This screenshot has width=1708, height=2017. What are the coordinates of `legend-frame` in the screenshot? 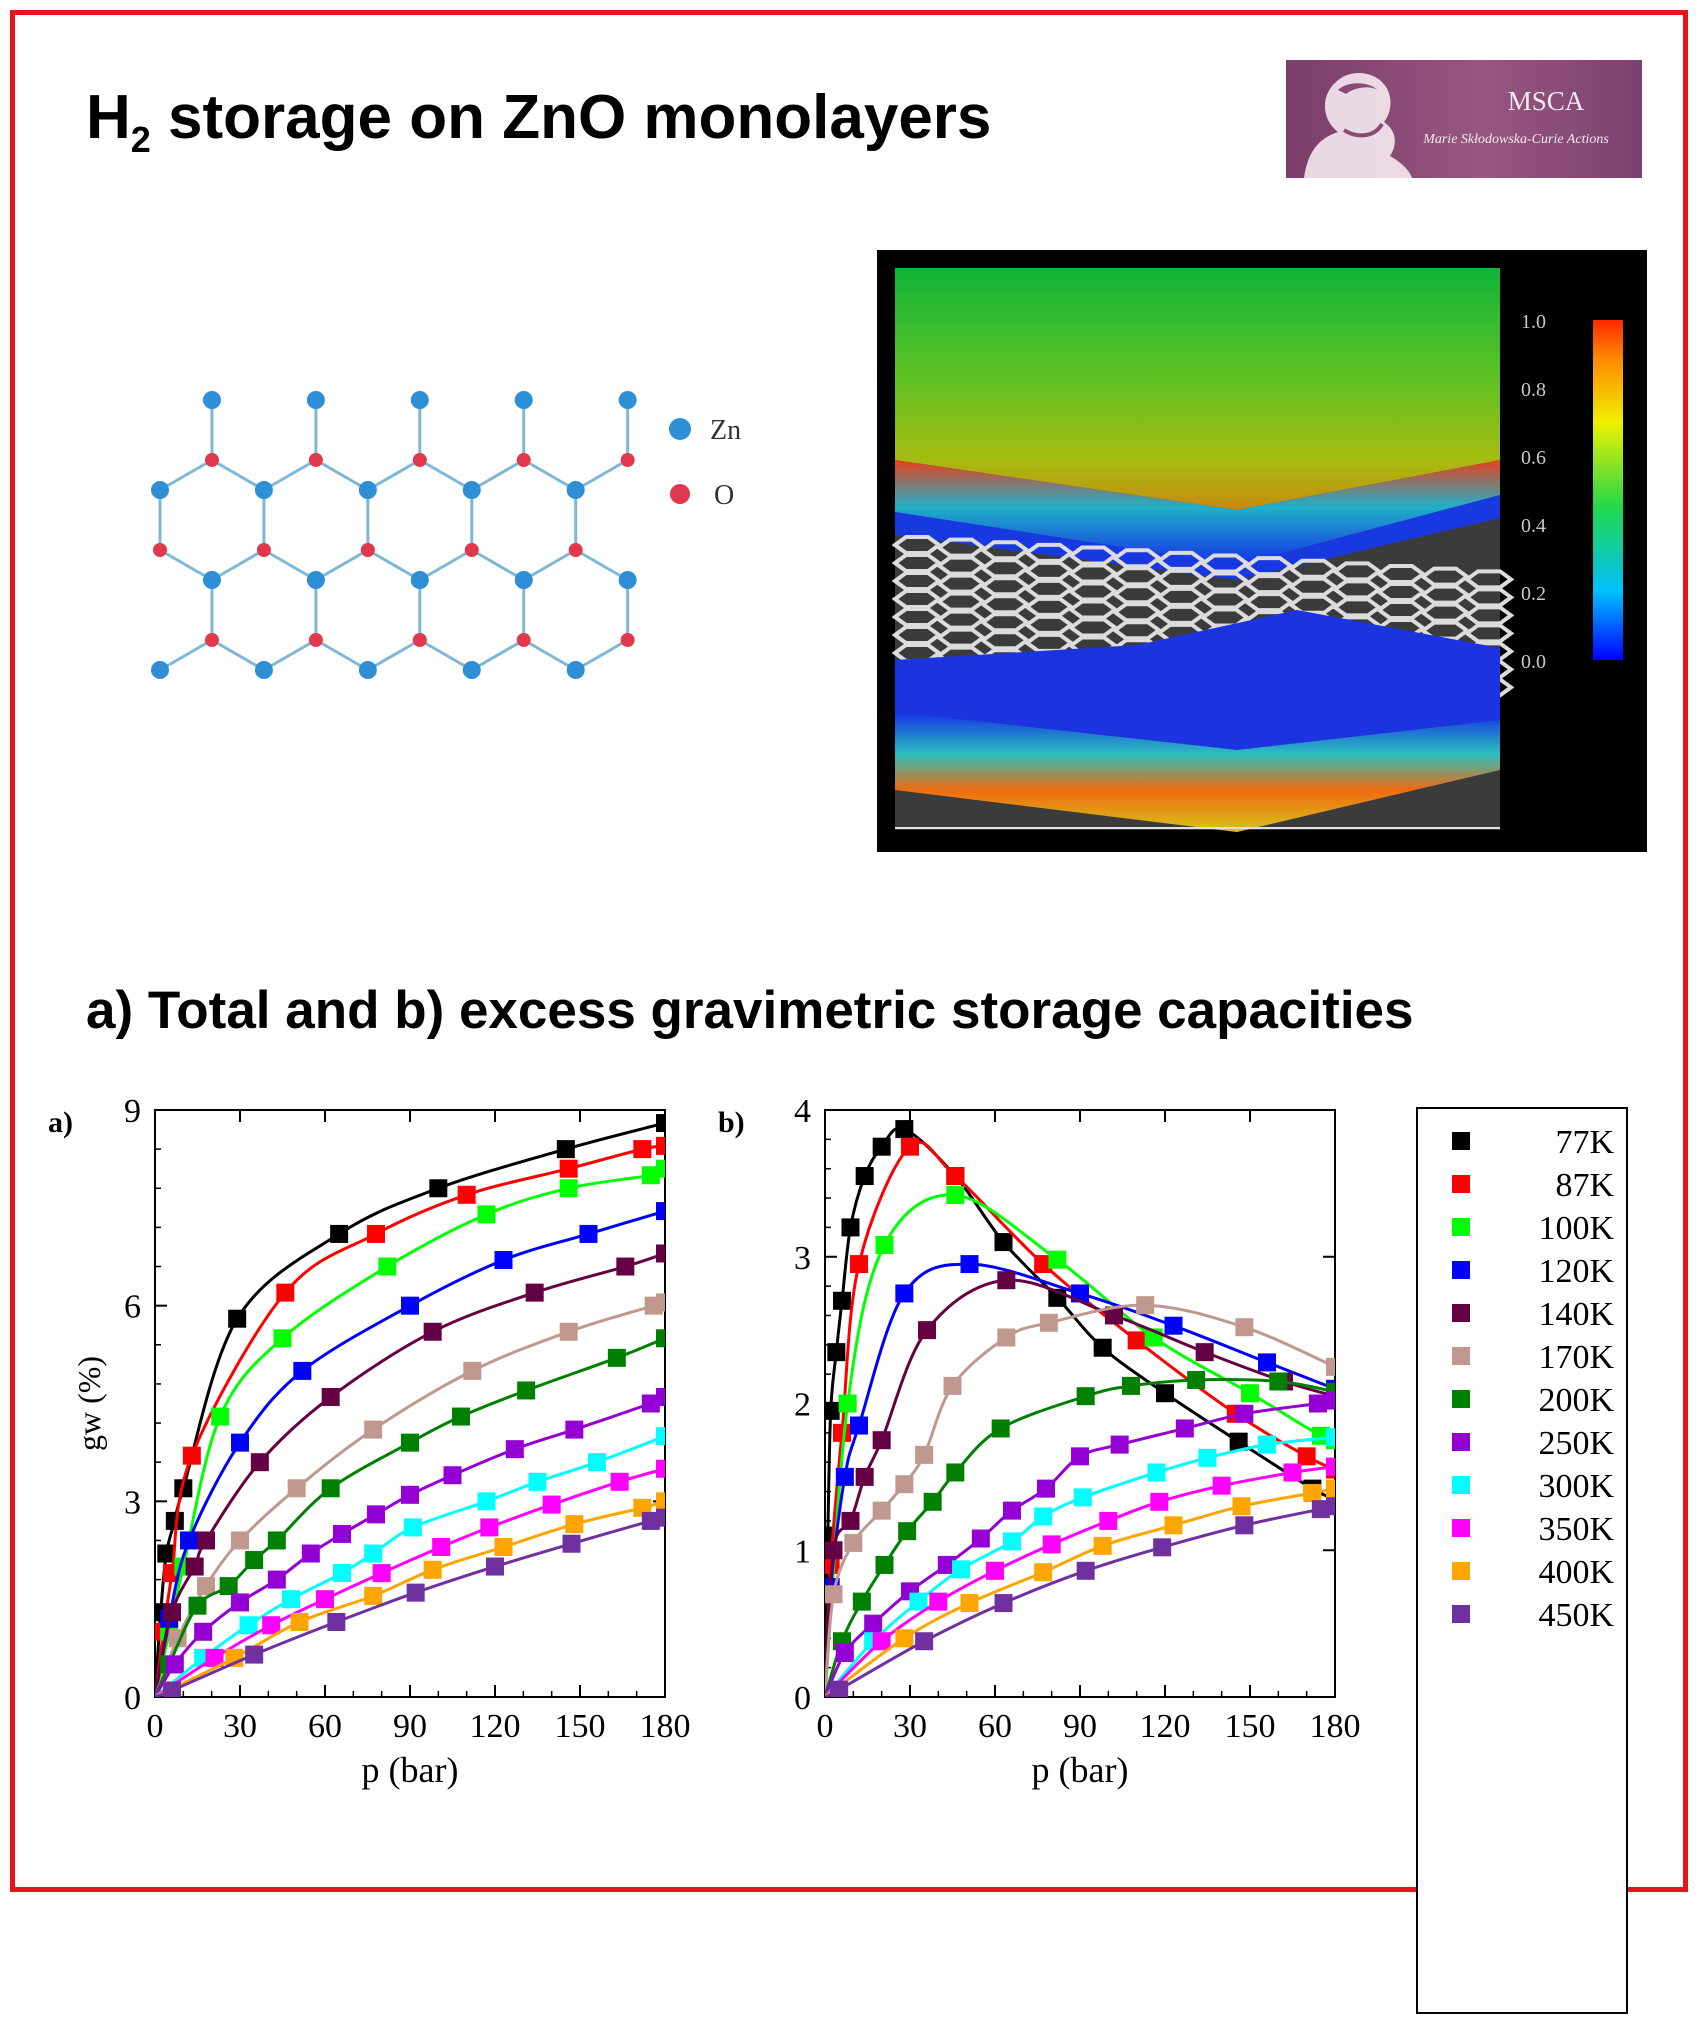 It's located at (1522, 1560).